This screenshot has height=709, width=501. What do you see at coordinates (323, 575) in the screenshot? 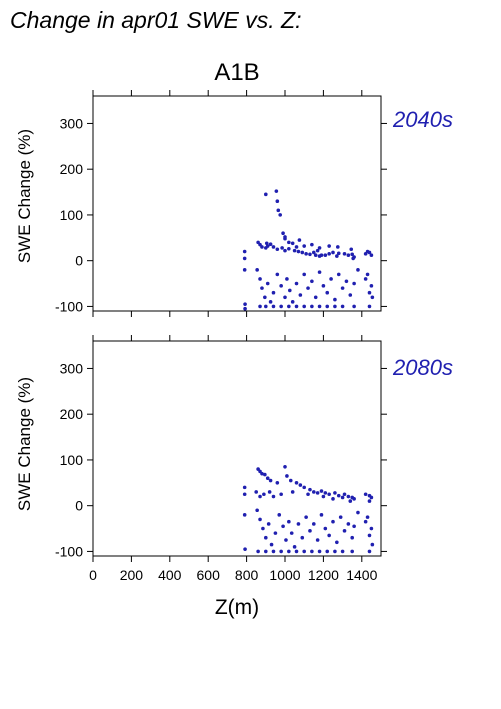
I see `x-tick-label: 1200` at bounding box center [323, 575].